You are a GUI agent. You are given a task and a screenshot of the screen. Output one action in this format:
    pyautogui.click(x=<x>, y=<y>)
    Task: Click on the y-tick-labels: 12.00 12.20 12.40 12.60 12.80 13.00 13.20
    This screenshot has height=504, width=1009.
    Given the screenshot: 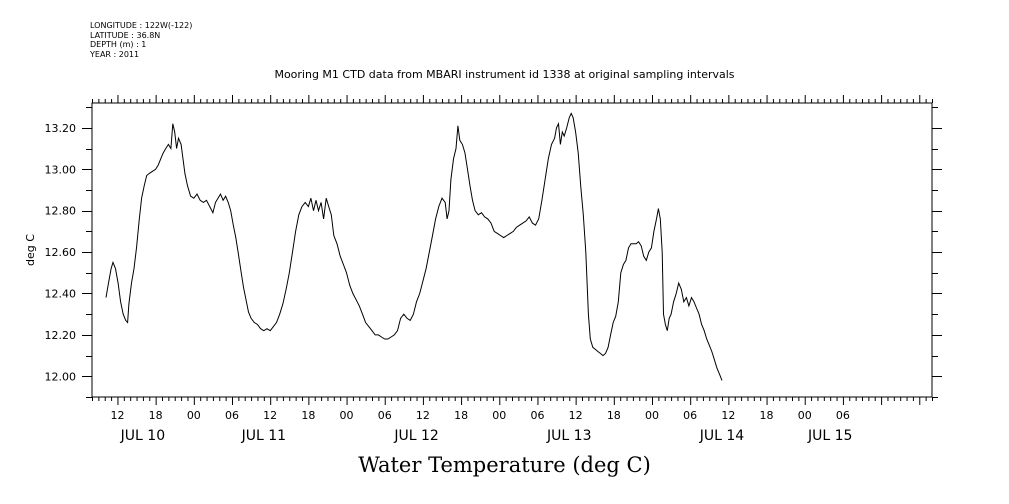 What is the action you would take?
    pyautogui.click(x=61, y=252)
    